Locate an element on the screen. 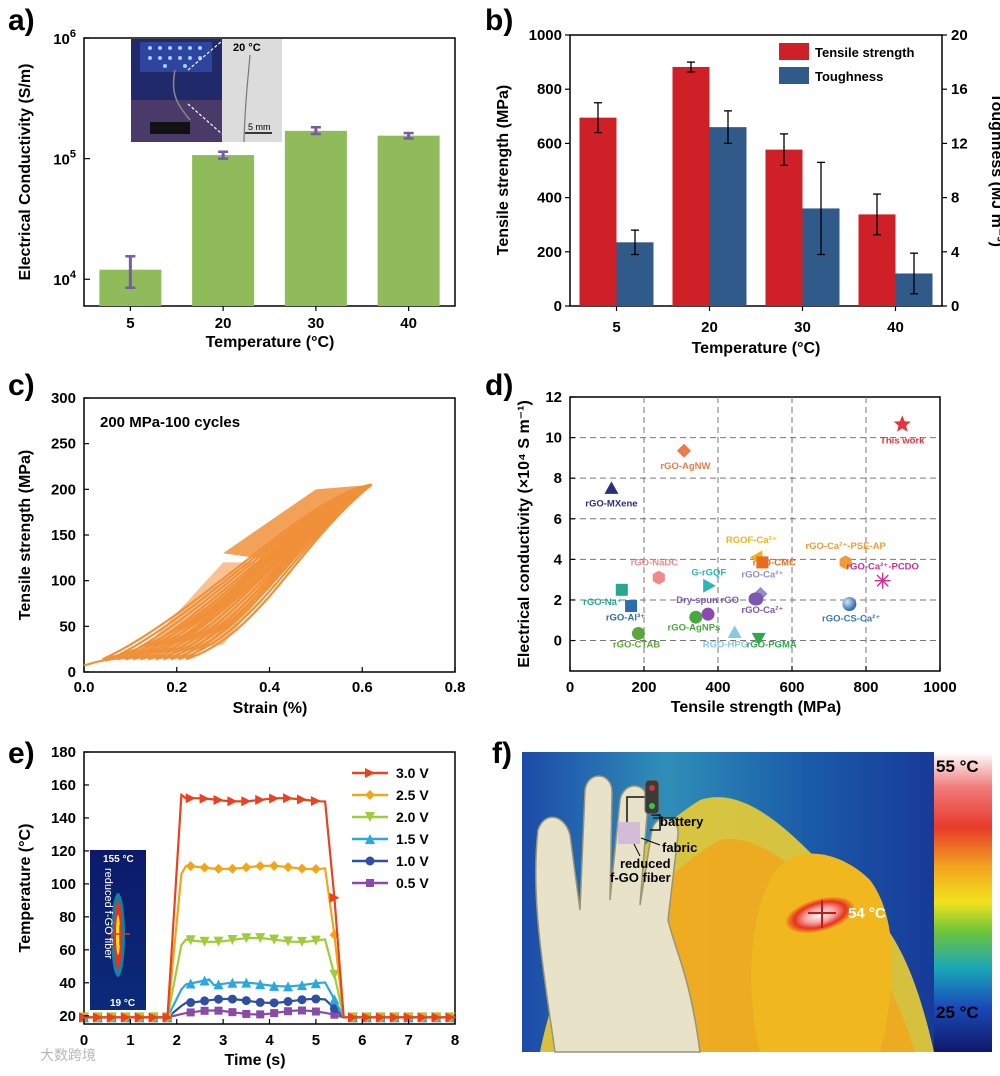  panel-label-c: c) is located at coordinates (21, 385).